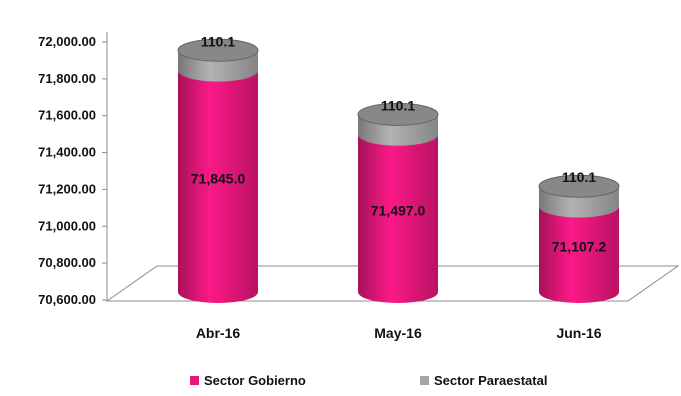  What do you see at coordinates (67, 152) in the screenshot?
I see `y-tick-label: 71,400.00` at bounding box center [67, 152].